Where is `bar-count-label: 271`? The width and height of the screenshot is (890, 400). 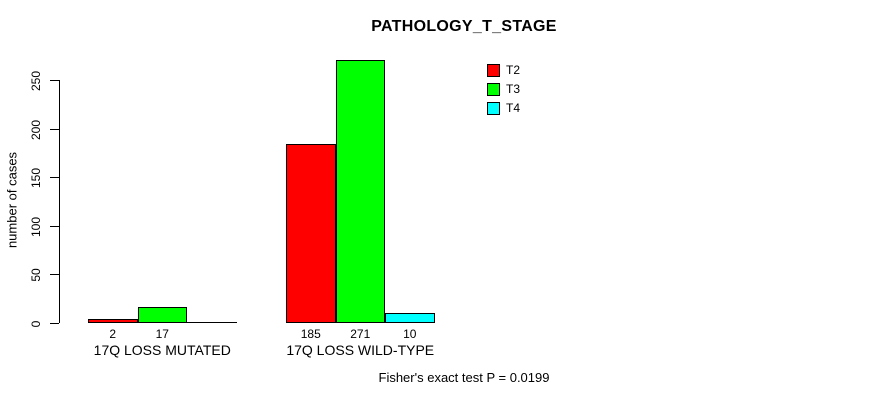
bar-count-label: 271 is located at coordinates (360, 334).